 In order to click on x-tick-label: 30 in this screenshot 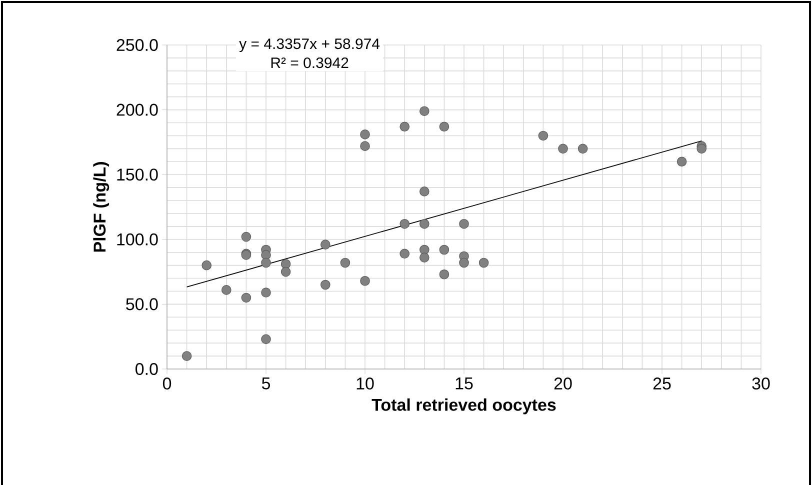, I will do `click(761, 384)`.